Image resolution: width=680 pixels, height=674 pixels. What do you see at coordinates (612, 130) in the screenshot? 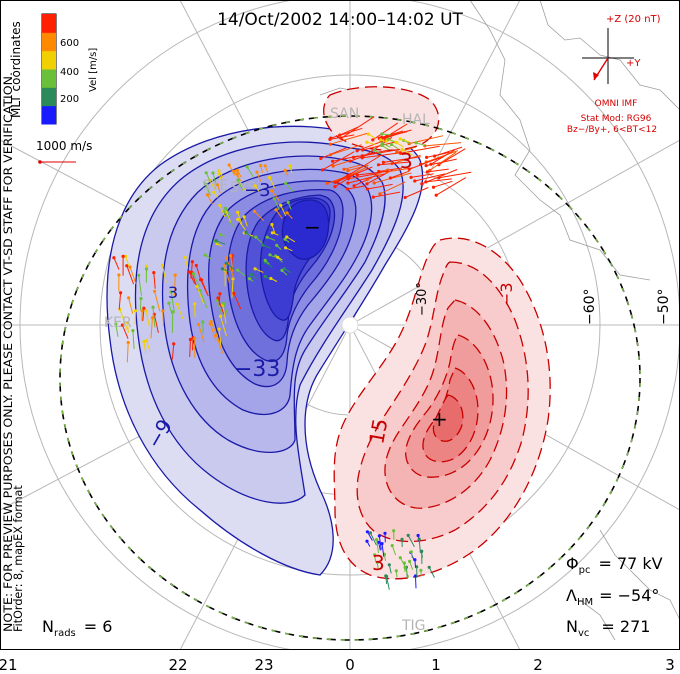
I see `imf-condition: Bz−/By+, 6<BT<12` at bounding box center [612, 130].